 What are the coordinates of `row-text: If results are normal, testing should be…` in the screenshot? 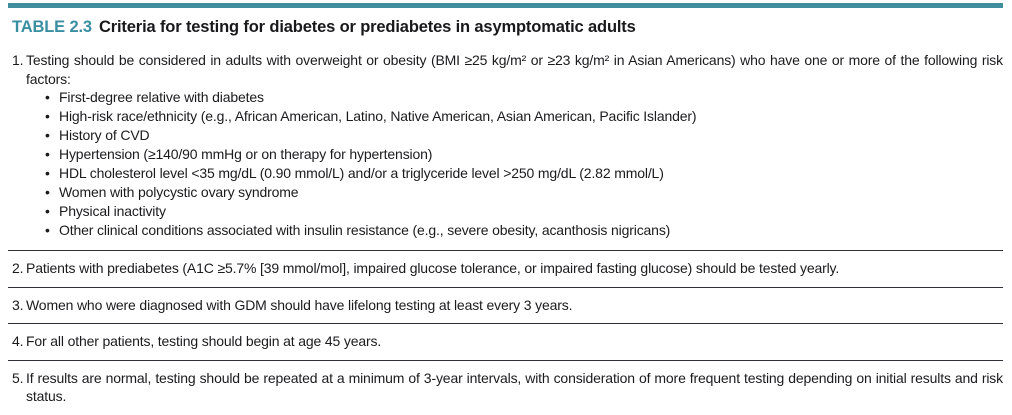 It's located at (514, 387).